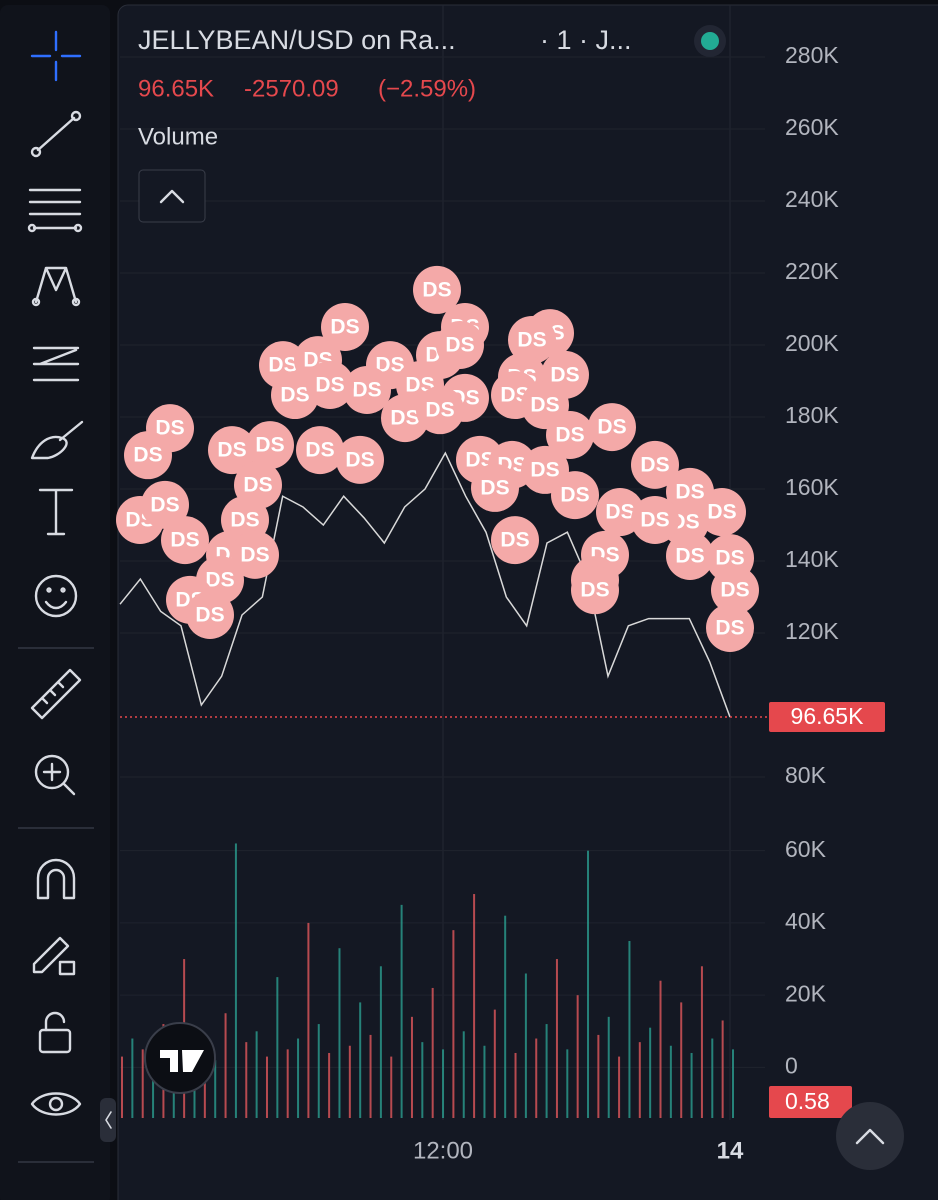  I want to click on scroll-icon, so click(870, 1136).